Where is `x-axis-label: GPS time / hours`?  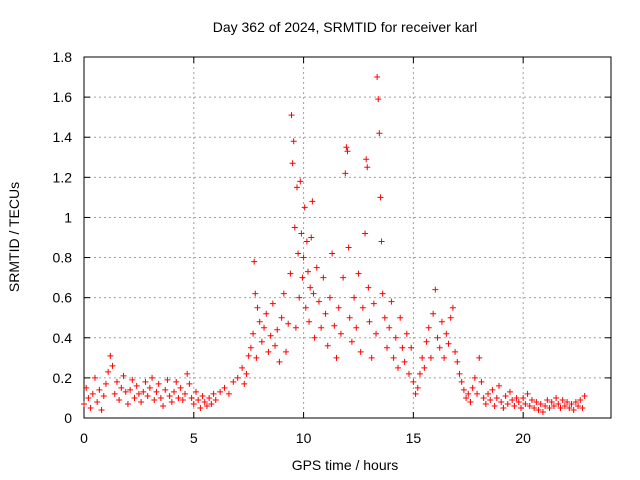 x-axis-label: GPS time / hours is located at coordinates (345, 465).